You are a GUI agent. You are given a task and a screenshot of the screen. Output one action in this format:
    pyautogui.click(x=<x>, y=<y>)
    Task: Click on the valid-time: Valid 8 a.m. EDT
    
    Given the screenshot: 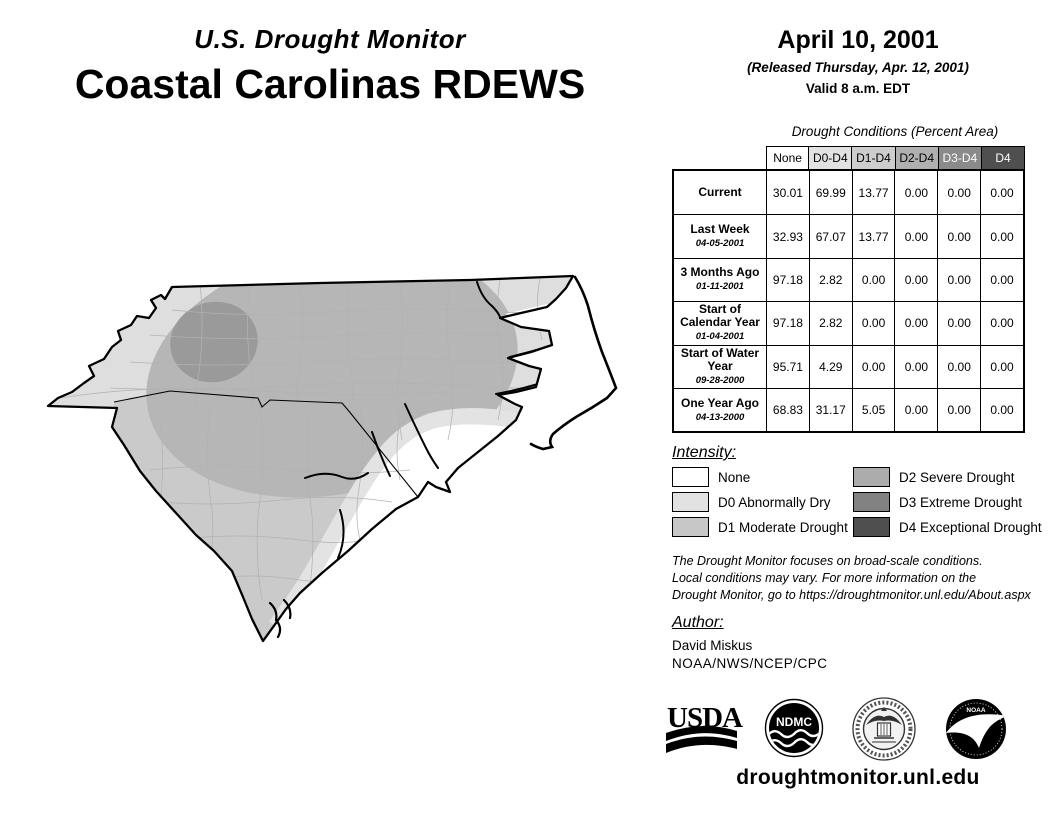 What is the action you would take?
    pyautogui.click(x=858, y=88)
    